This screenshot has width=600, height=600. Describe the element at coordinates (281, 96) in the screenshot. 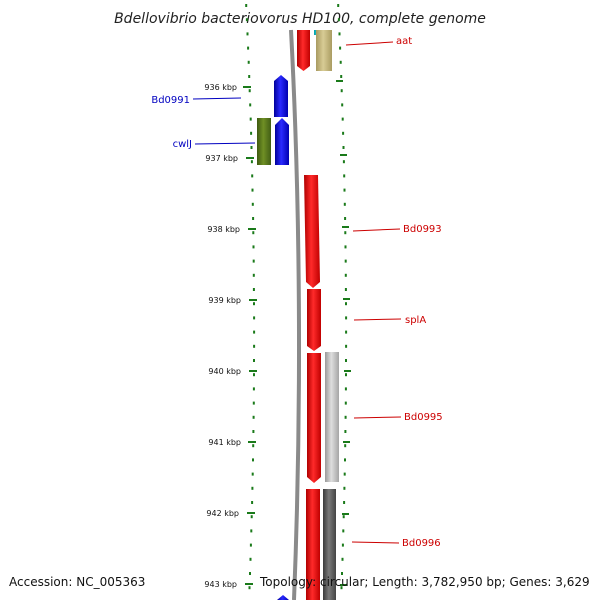

I see `gene-bd0991` at that location.